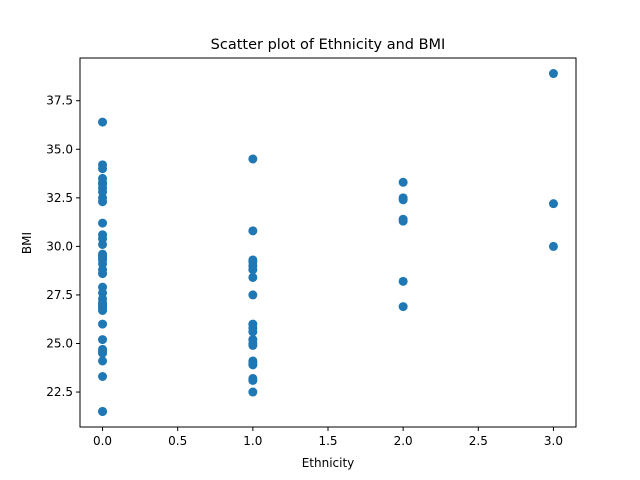 Image resolution: width=640 pixels, height=480 pixels. I want to click on y-axis-ticks: 22.5 25.0 27.5 30.0 32.5 35.0 37.5, so click(63, 246).